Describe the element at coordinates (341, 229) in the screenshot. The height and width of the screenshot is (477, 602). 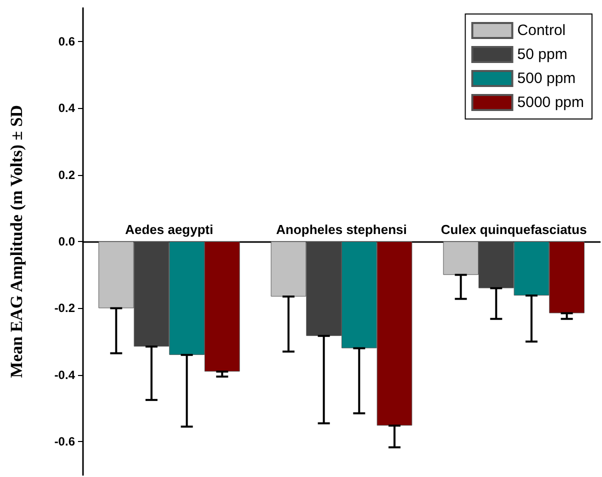
I see `x-tick-label: Anopheles stephensi` at that location.